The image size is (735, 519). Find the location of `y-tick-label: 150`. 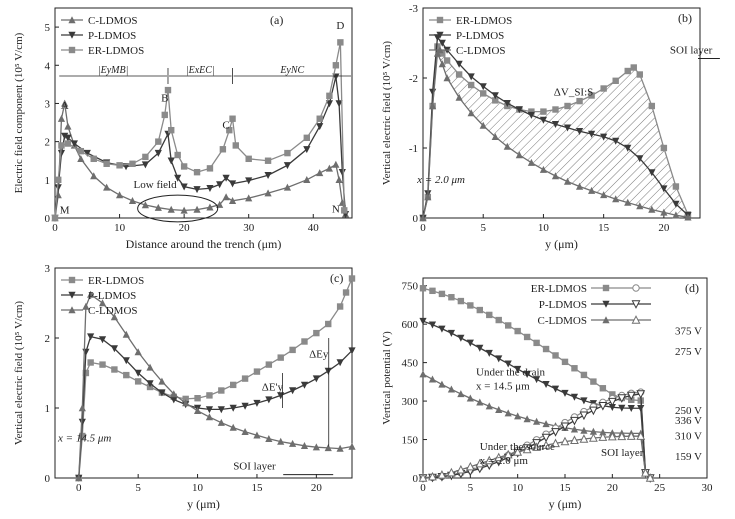

y-tick-label: 150 is located at coordinates (410, 441).